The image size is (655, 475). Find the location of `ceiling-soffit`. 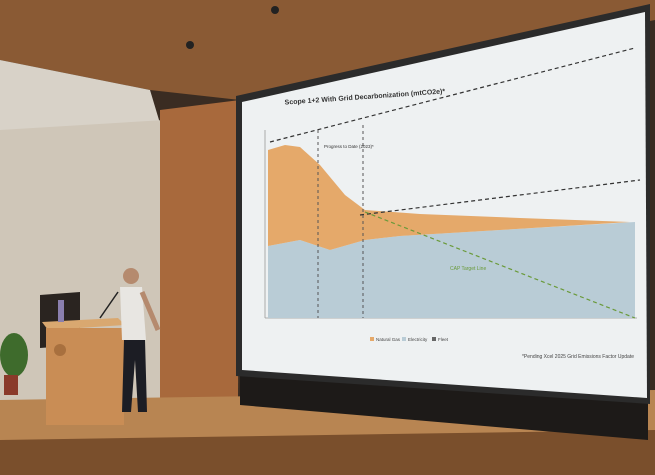

ceiling-soffit is located at coordinates (82, 100).